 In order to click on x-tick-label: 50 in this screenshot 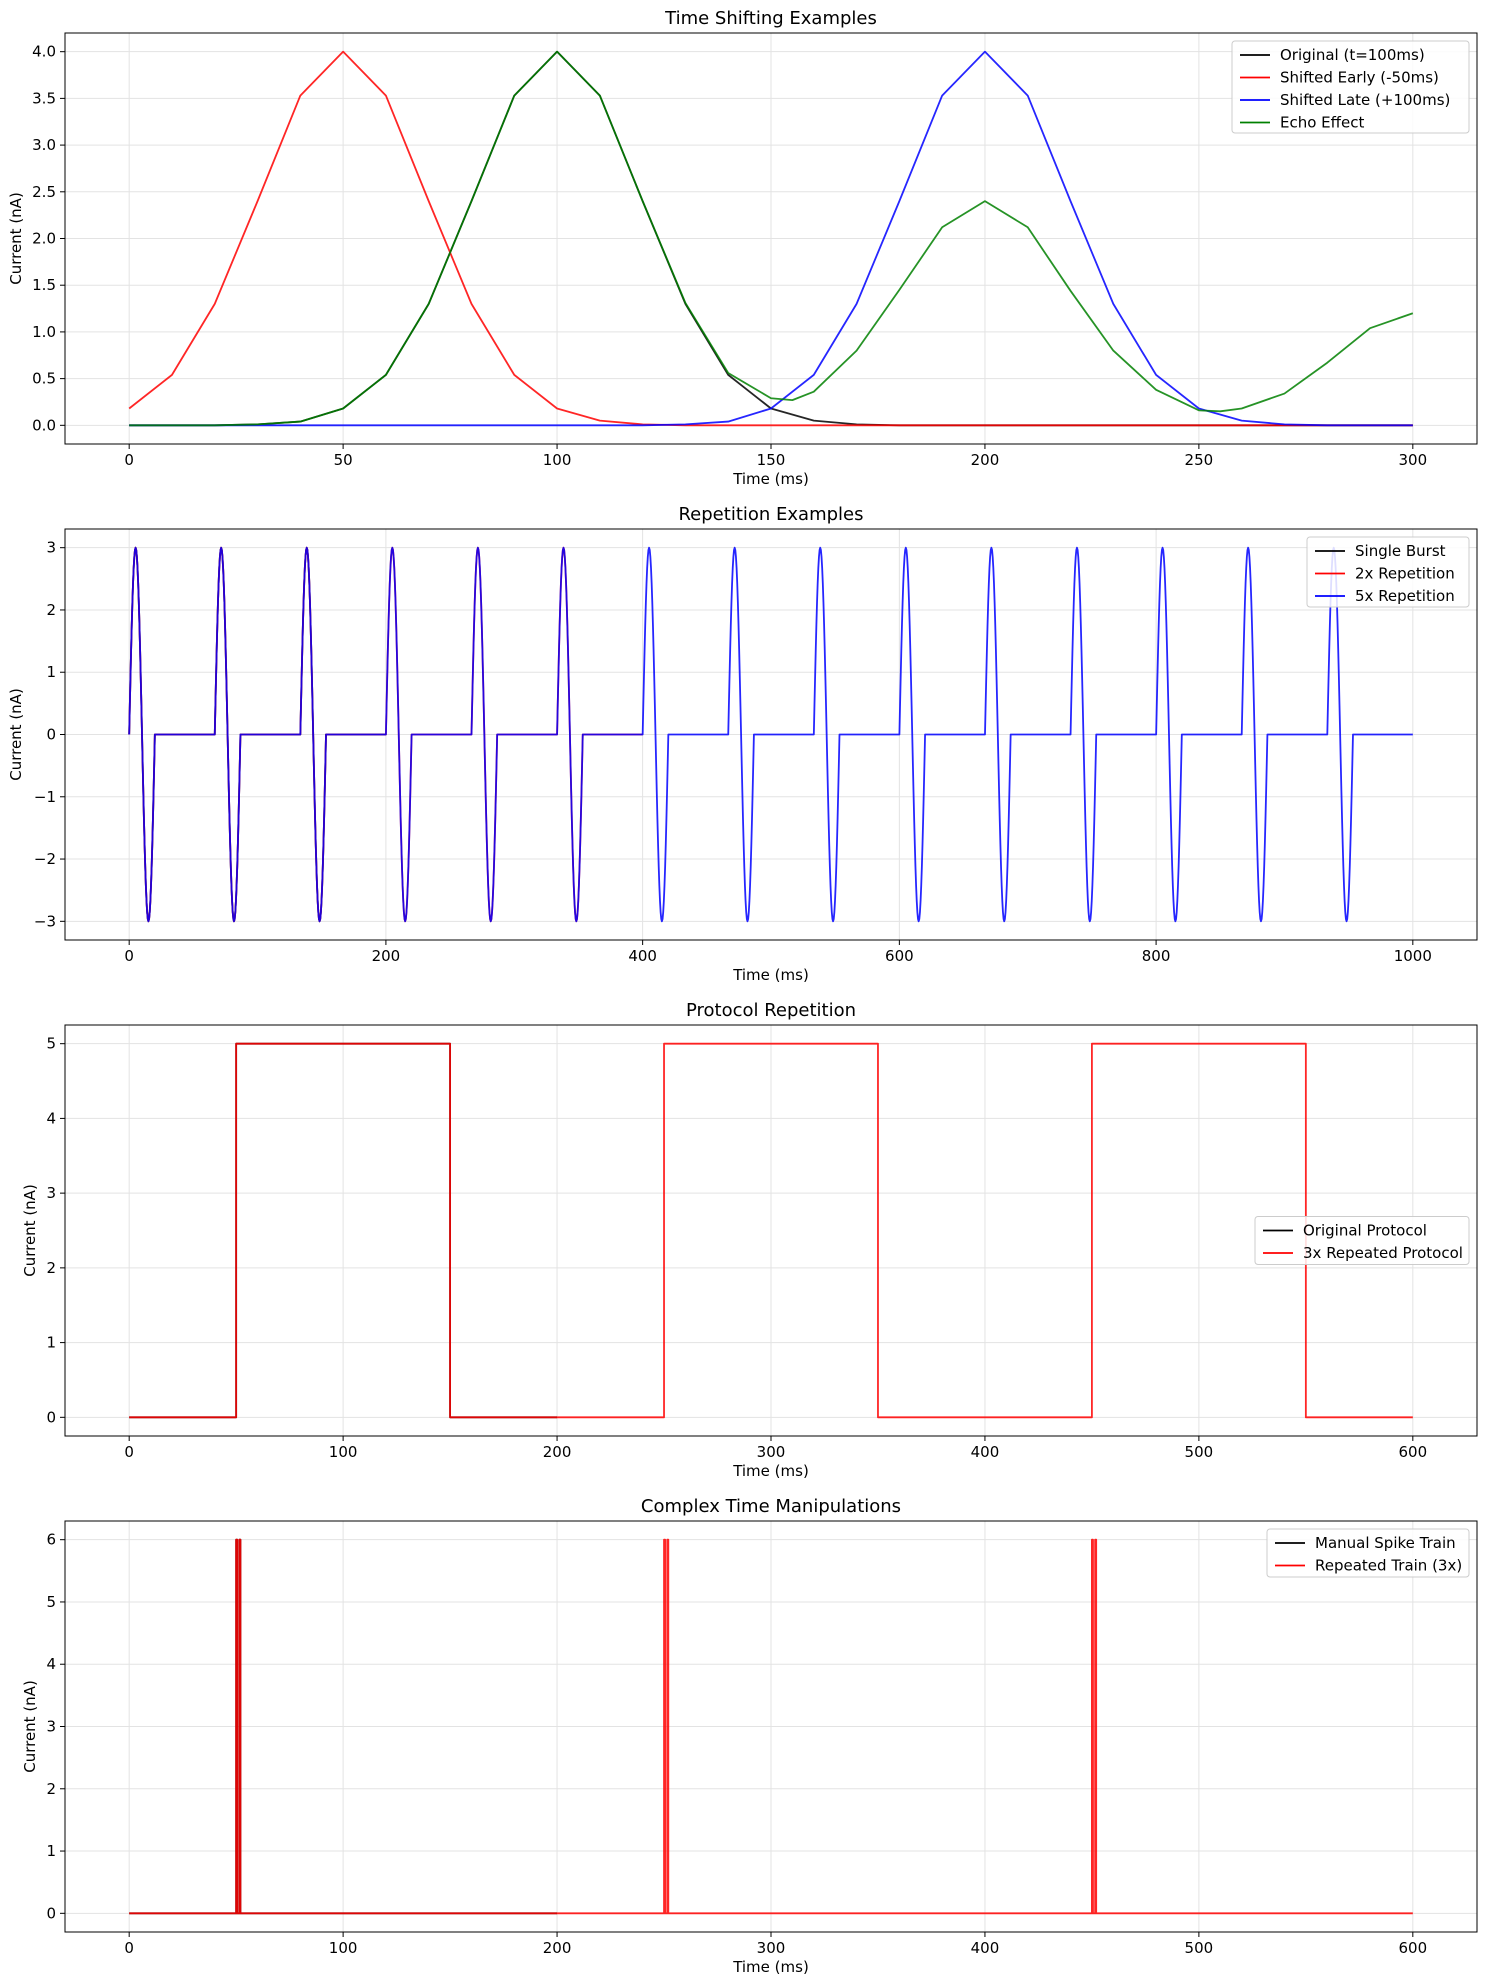, I will do `click(343, 460)`.